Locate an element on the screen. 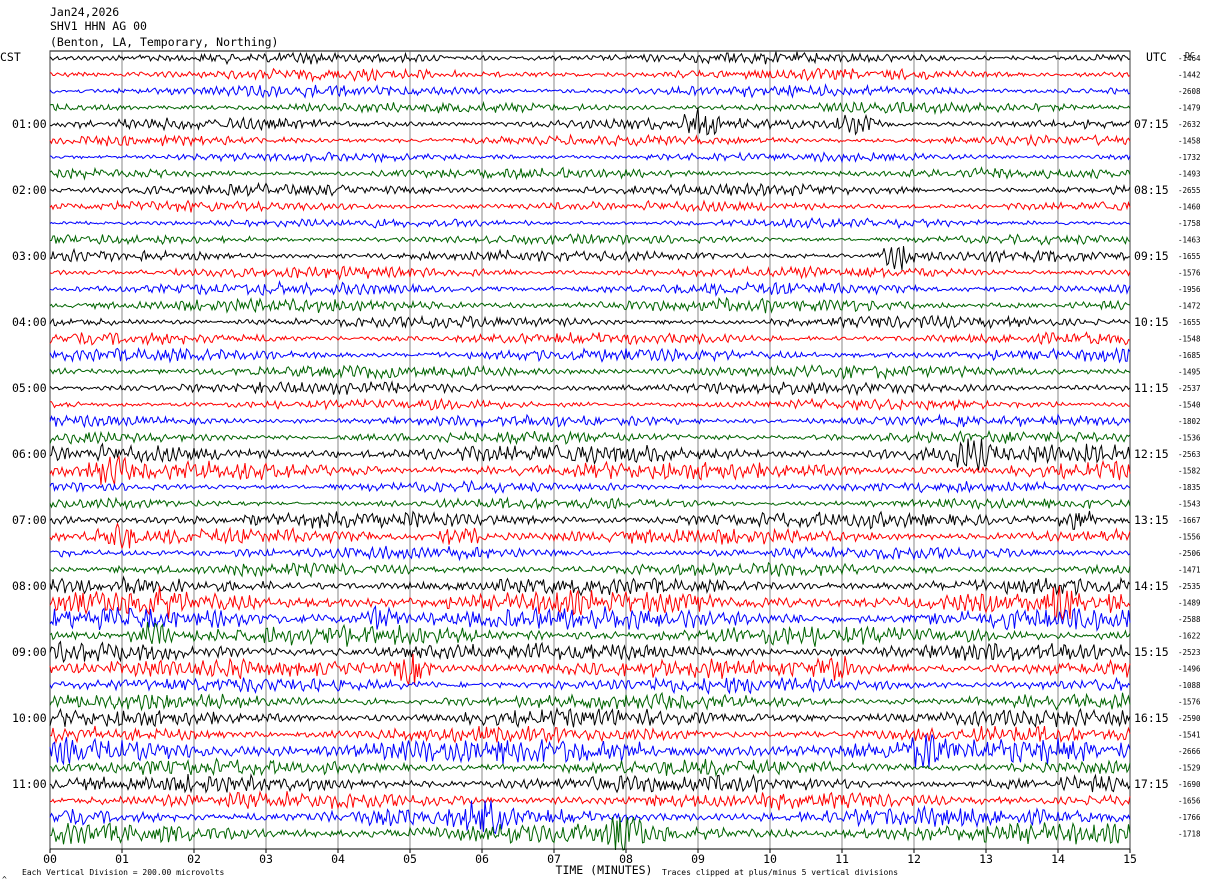  dc-offset-label: -1463 is located at coordinates (1189, 240).